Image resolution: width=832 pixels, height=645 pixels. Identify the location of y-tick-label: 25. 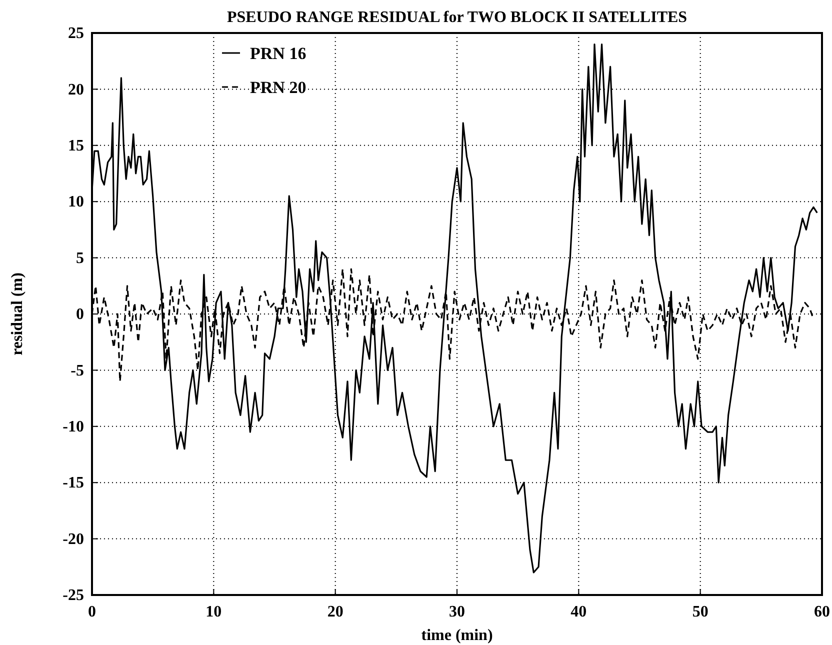
(76, 33).